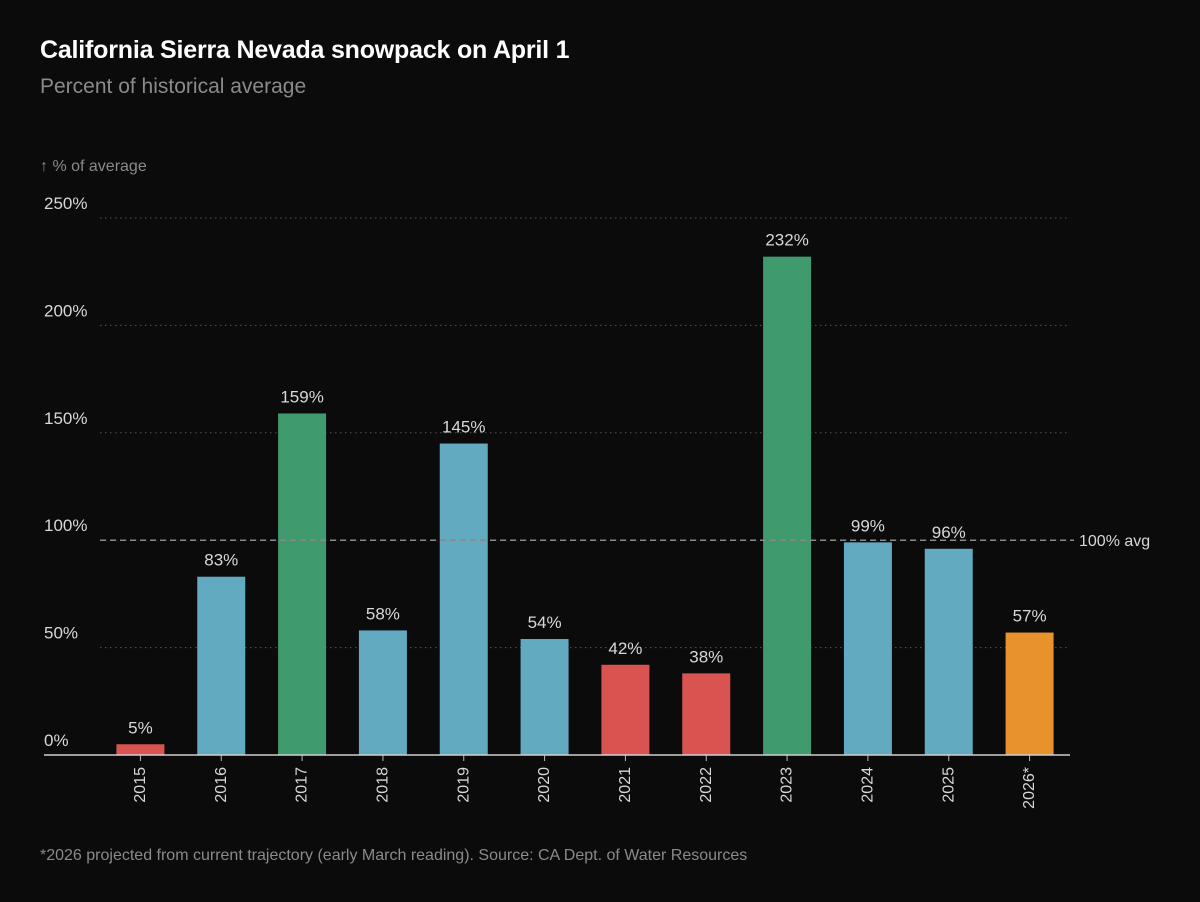  Describe the element at coordinates (625, 648) in the screenshot. I see `data-label: 42%` at that location.